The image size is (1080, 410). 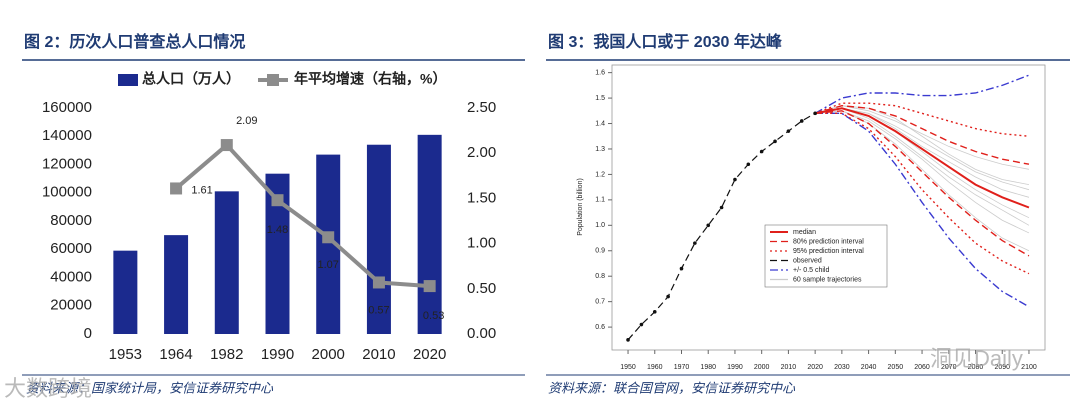 What do you see at coordinates (1002, 367) in the screenshot?
I see `x-tick-label: 2090` at bounding box center [1002, 367].